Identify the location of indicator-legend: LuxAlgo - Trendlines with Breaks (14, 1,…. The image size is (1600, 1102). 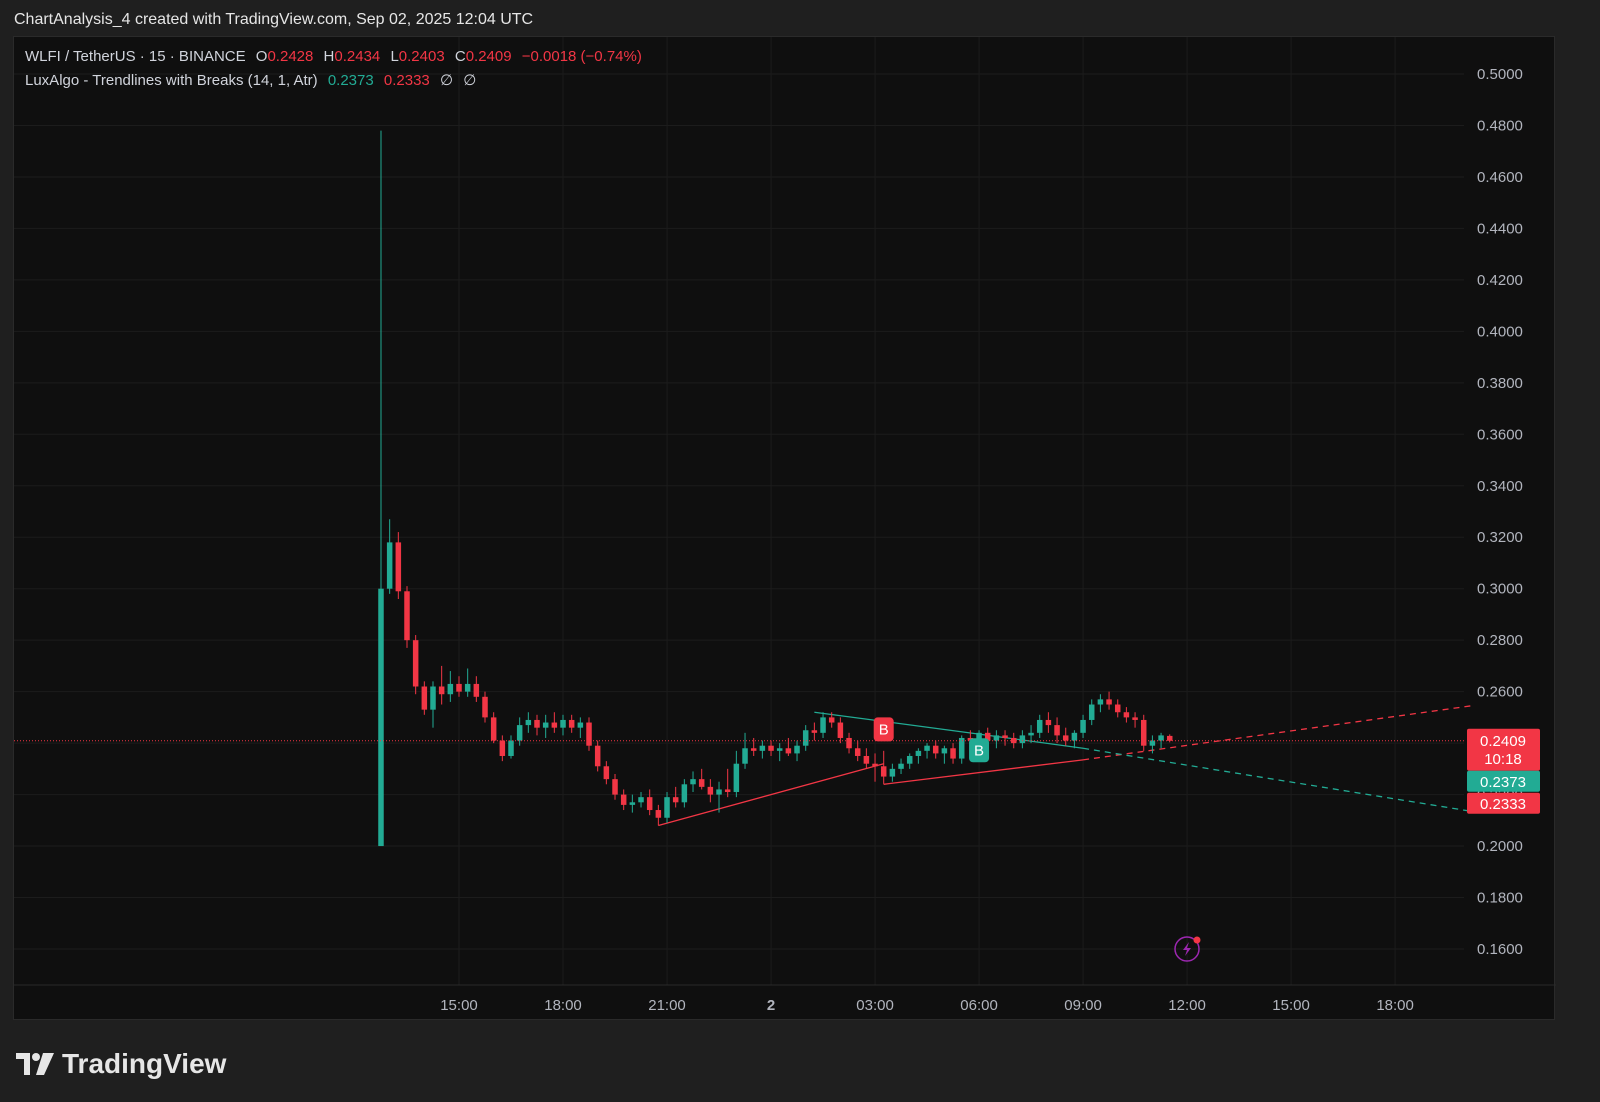
(253, 80).